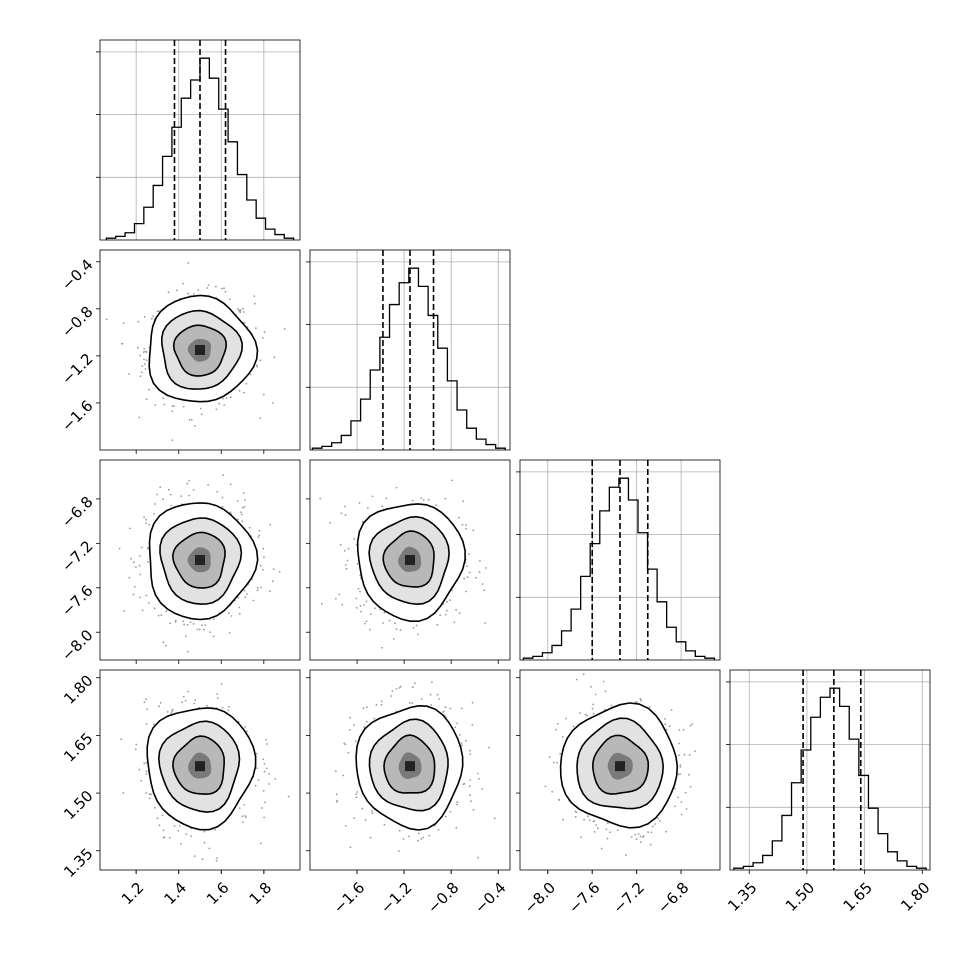 This screenshot has width=970, height=970. I want to click on y-tick-label: 1.35, so click(78, 863).